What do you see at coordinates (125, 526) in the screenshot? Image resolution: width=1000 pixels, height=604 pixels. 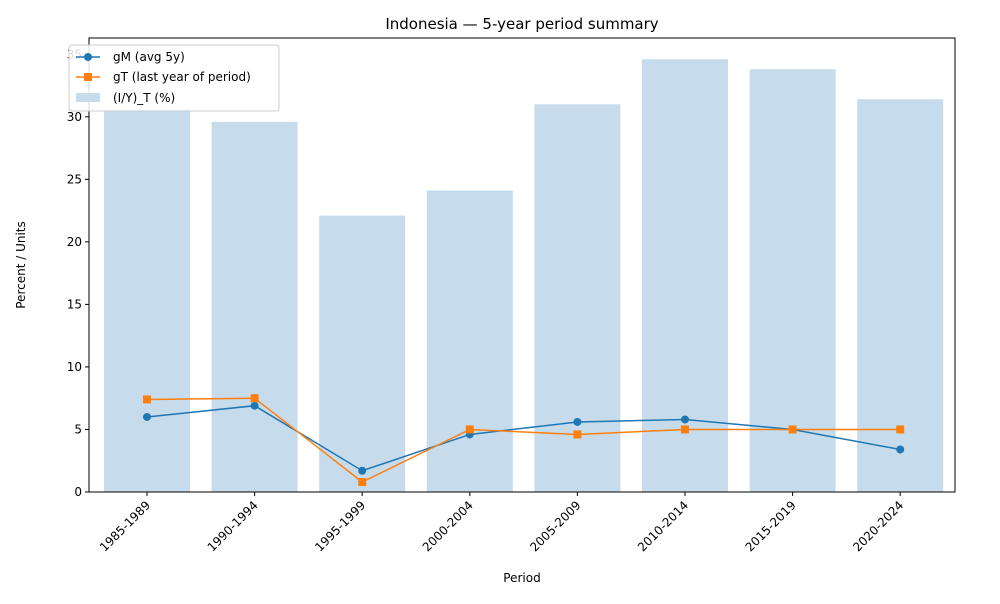 I see `x-tick-label-1985-1989: 1985-1989` at bounding box center [125, 526].